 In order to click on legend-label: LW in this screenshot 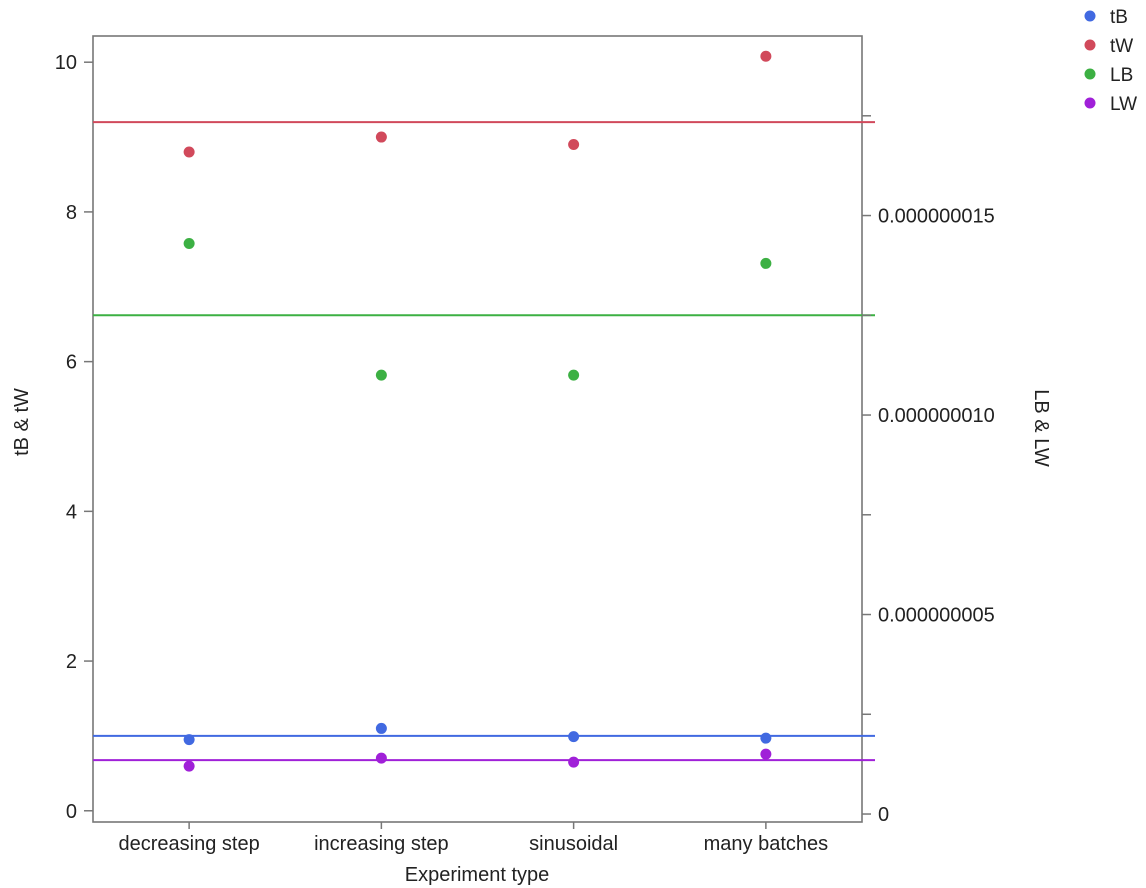, I will do `click(1123, 104)`.